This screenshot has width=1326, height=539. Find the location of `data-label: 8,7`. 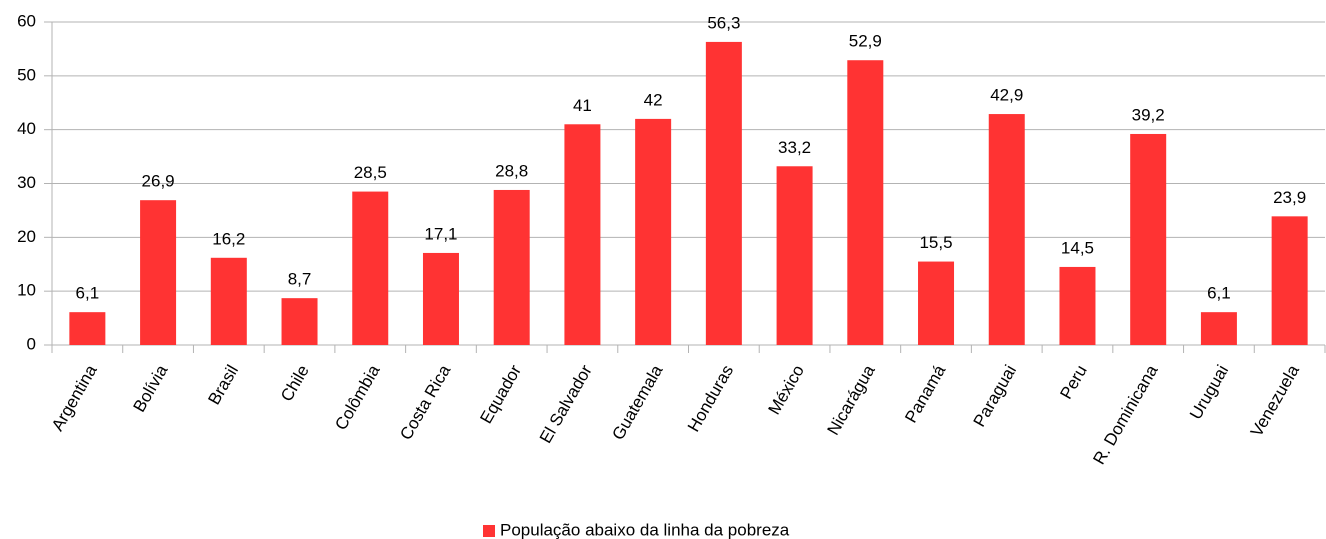

data-label: 8,7 is located at coordinates (300, 279).